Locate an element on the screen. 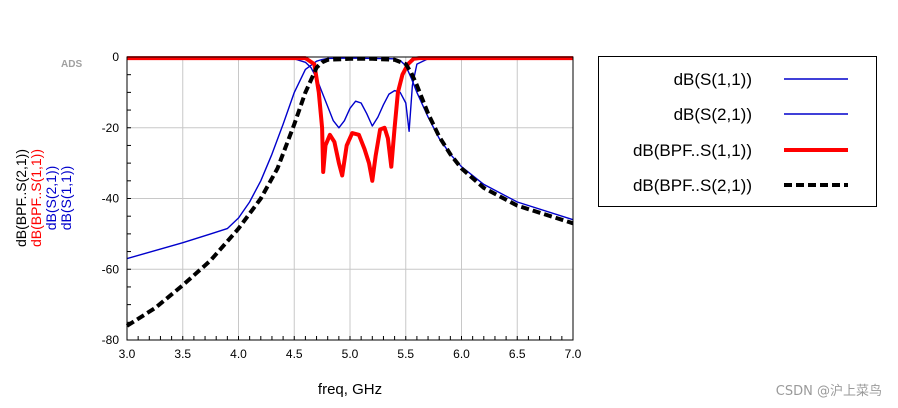 The height and width of the screenshot is (408, 898). y-tick-label: -60 is located at coordinates (111, 269).